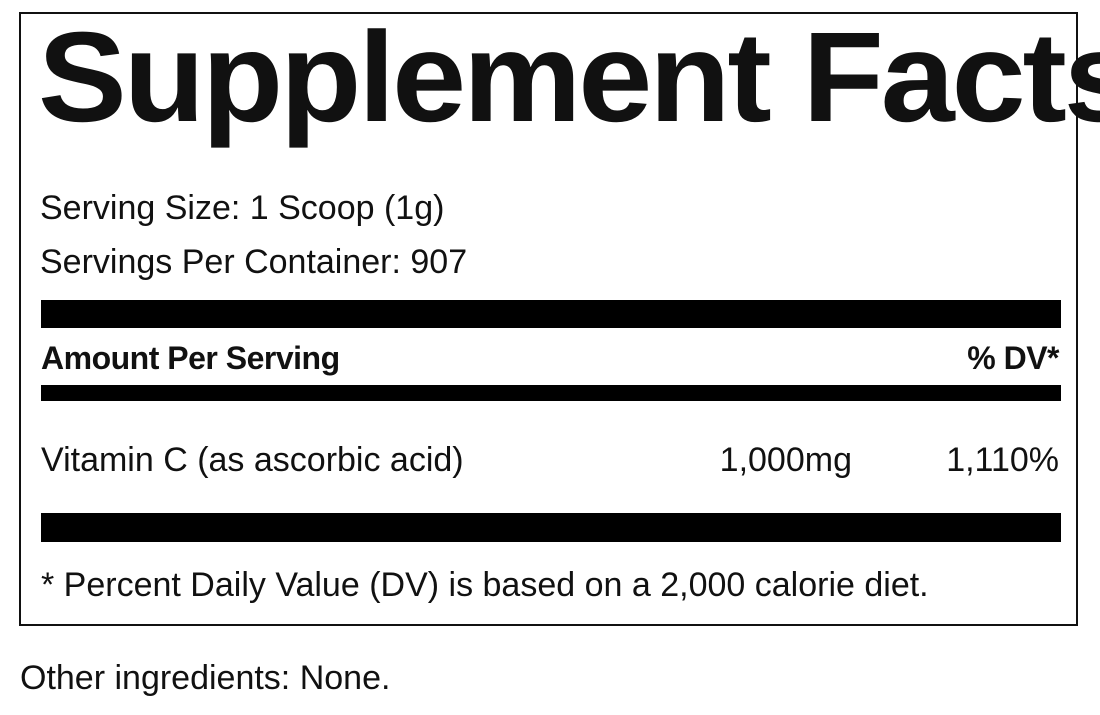 The width and height of the screenshot is (1100, 715). I want to click on amount-per-serving-header: Amount Per Serving, so click(190, 358).